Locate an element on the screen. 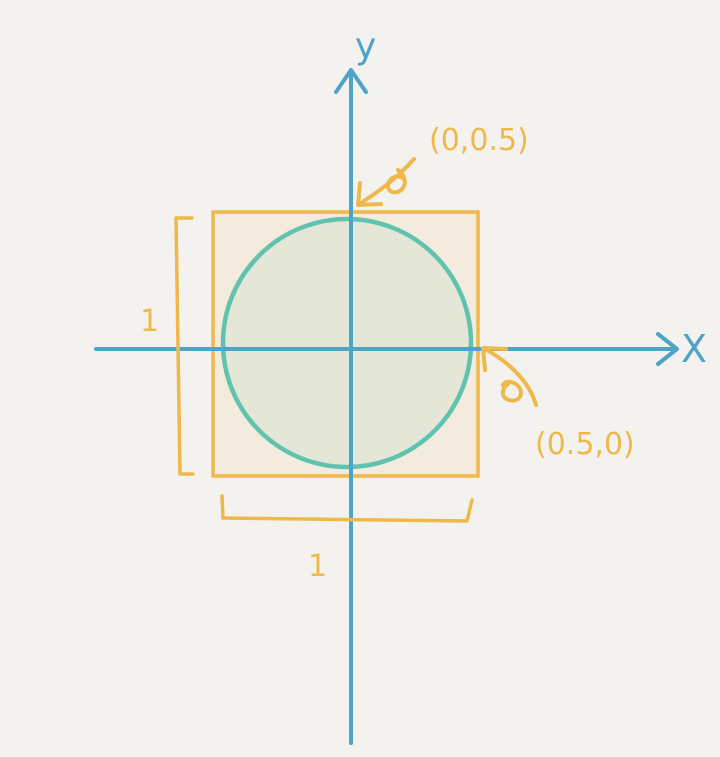 The width and height of the screenshot is (720, 757). inscribed-circle is located at coordinates (347, 343).